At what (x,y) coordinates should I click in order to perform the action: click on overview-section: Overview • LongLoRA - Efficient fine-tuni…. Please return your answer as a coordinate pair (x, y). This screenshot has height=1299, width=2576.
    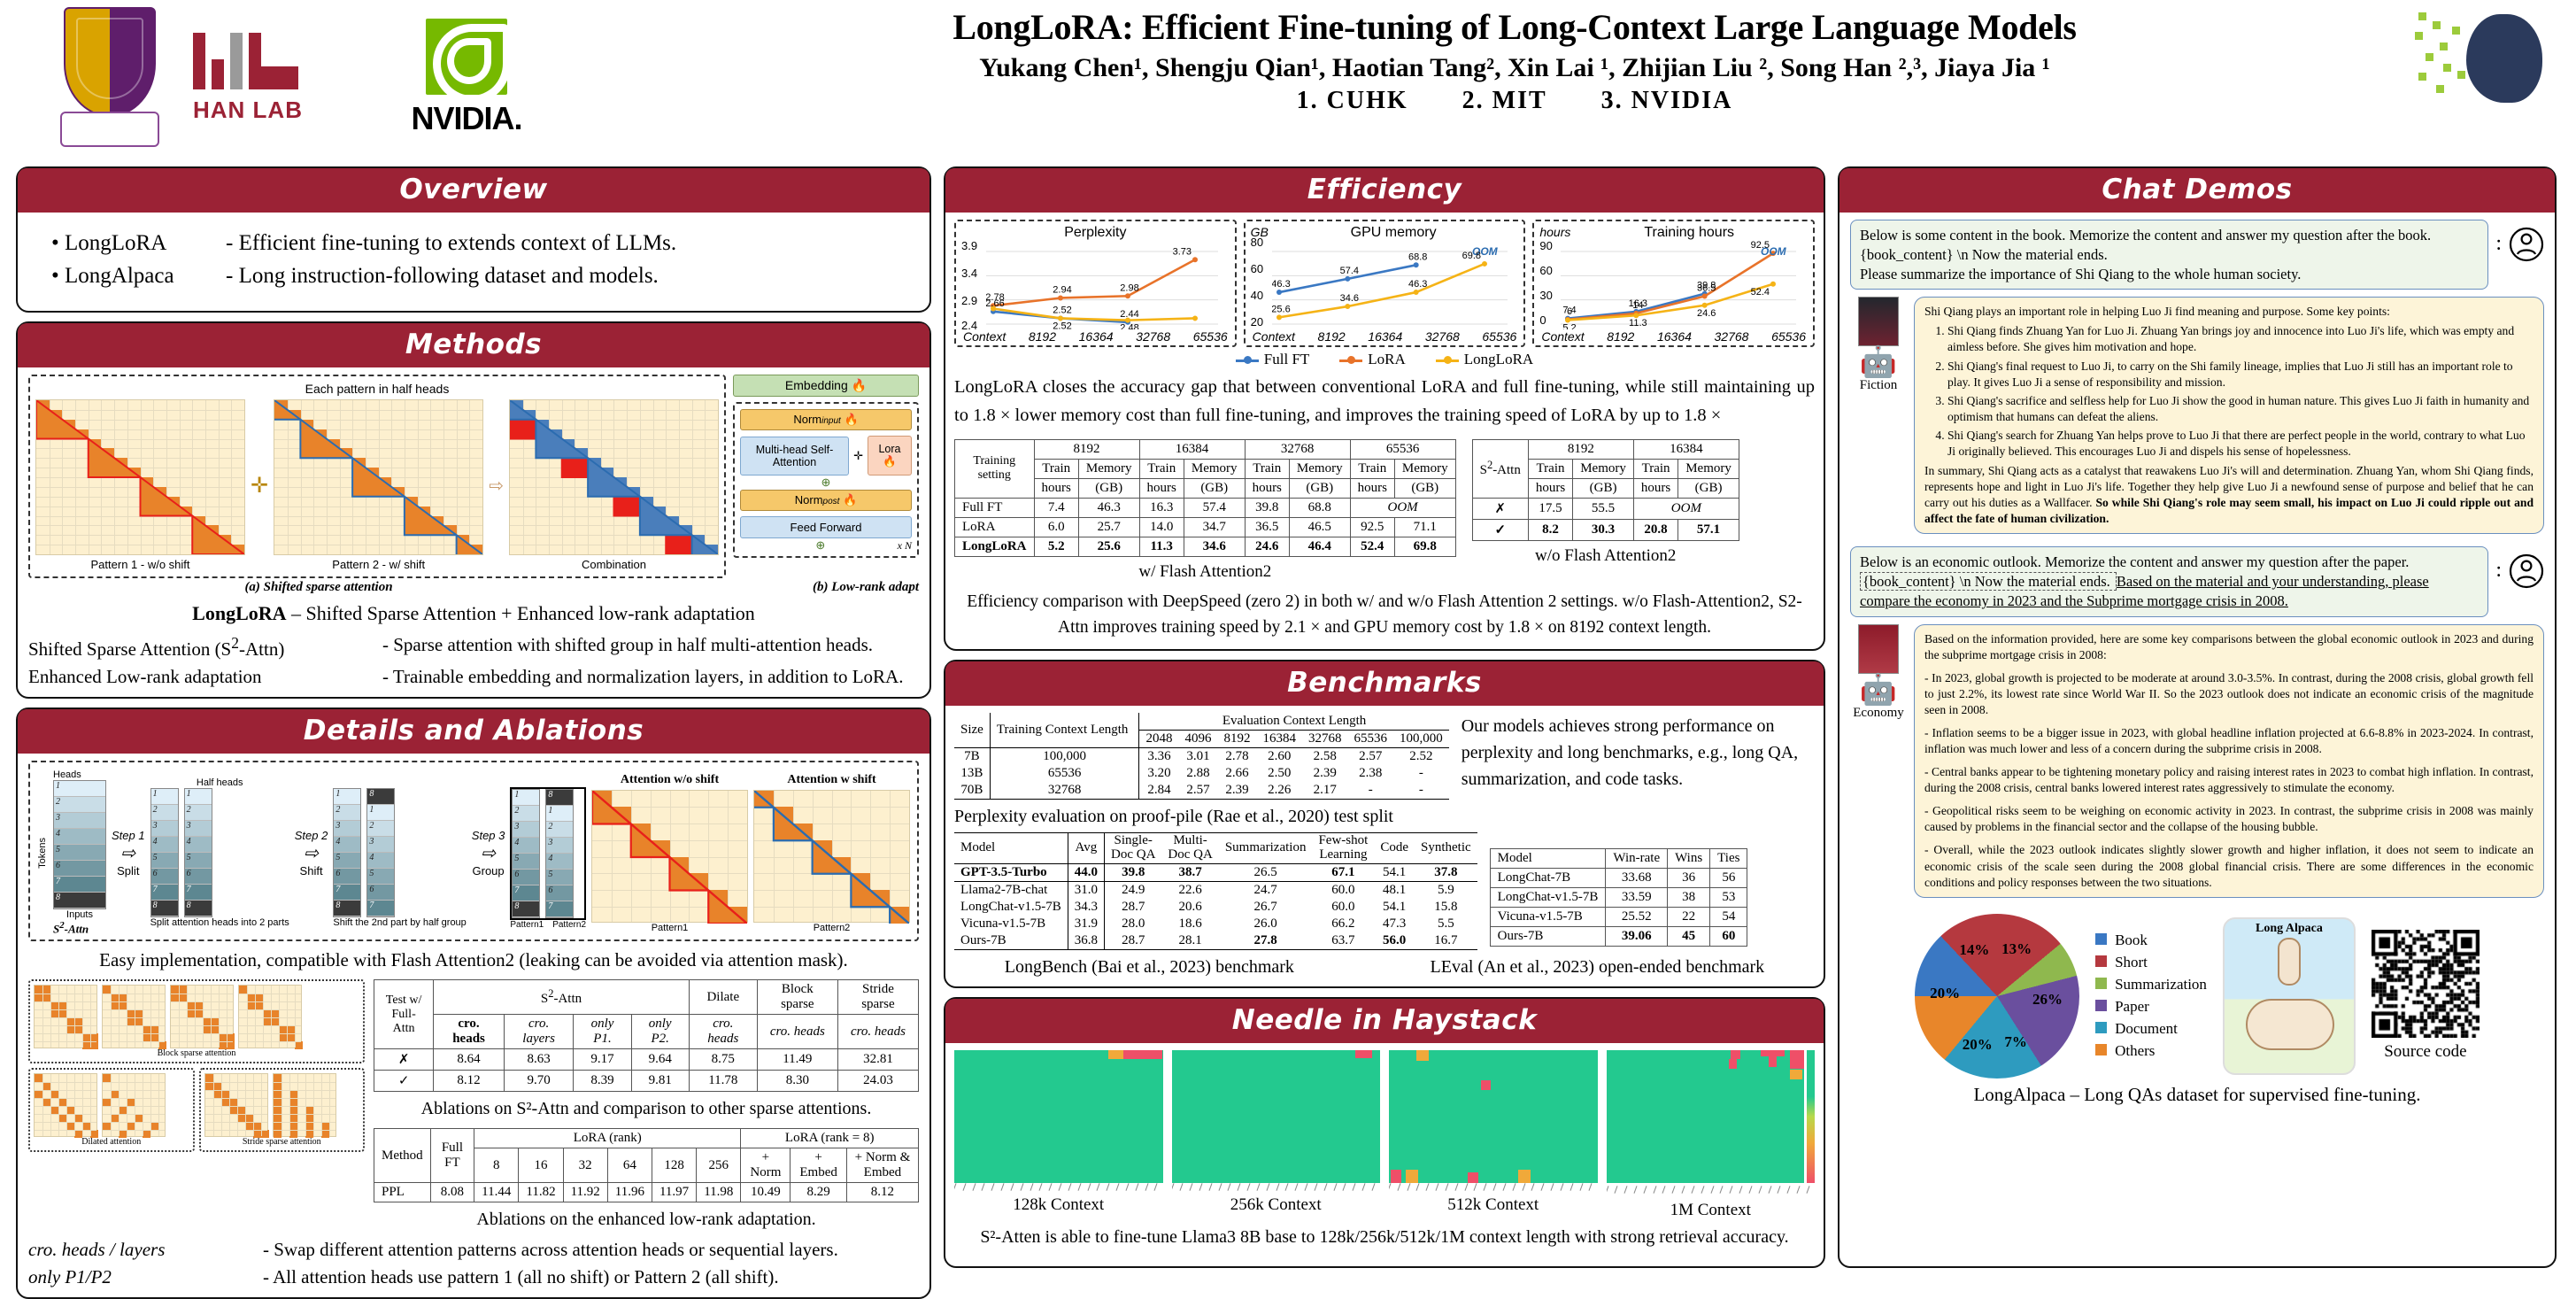
    Looking at the image, I should click on (473, 239).